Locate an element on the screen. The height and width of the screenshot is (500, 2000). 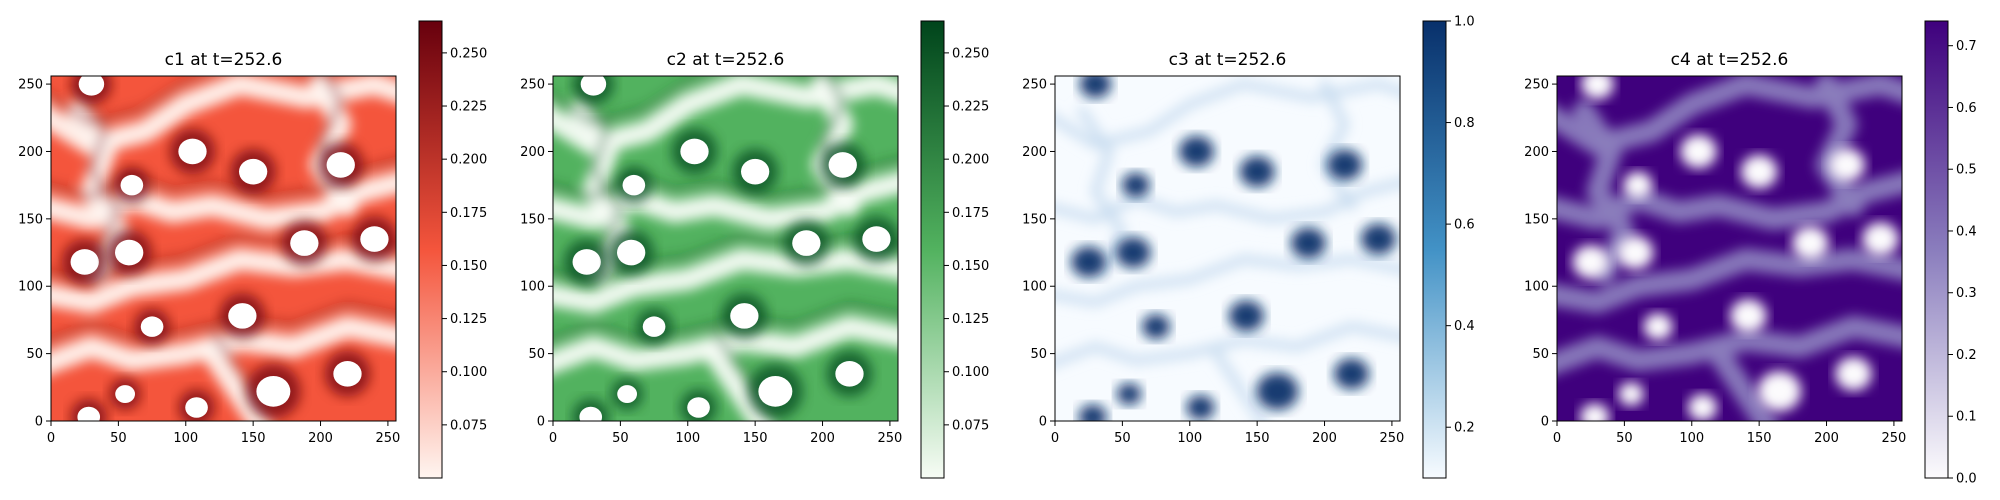
colorbar-tick-label: 1.0 is located at coordinates (1464, 22).